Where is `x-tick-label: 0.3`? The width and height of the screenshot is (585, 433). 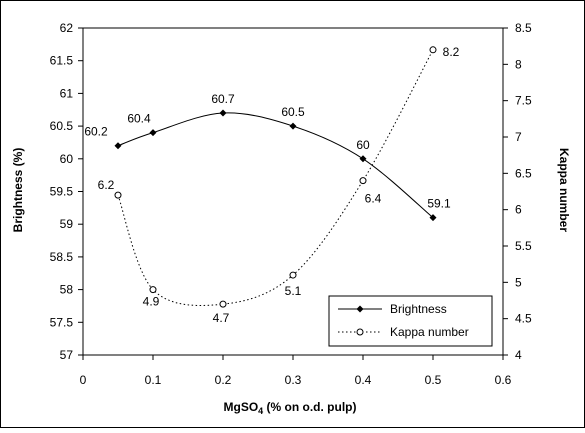
x-tick-label: 0.3 is located at coordinates (293, 380).